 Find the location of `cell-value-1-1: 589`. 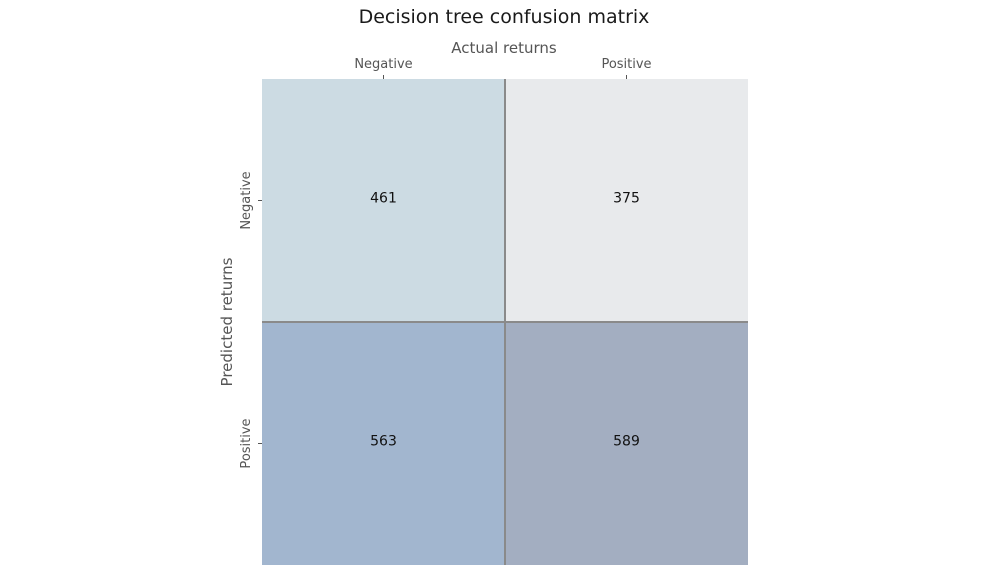

cell-value-1-1: 589 is located at coordinates (626, 442).